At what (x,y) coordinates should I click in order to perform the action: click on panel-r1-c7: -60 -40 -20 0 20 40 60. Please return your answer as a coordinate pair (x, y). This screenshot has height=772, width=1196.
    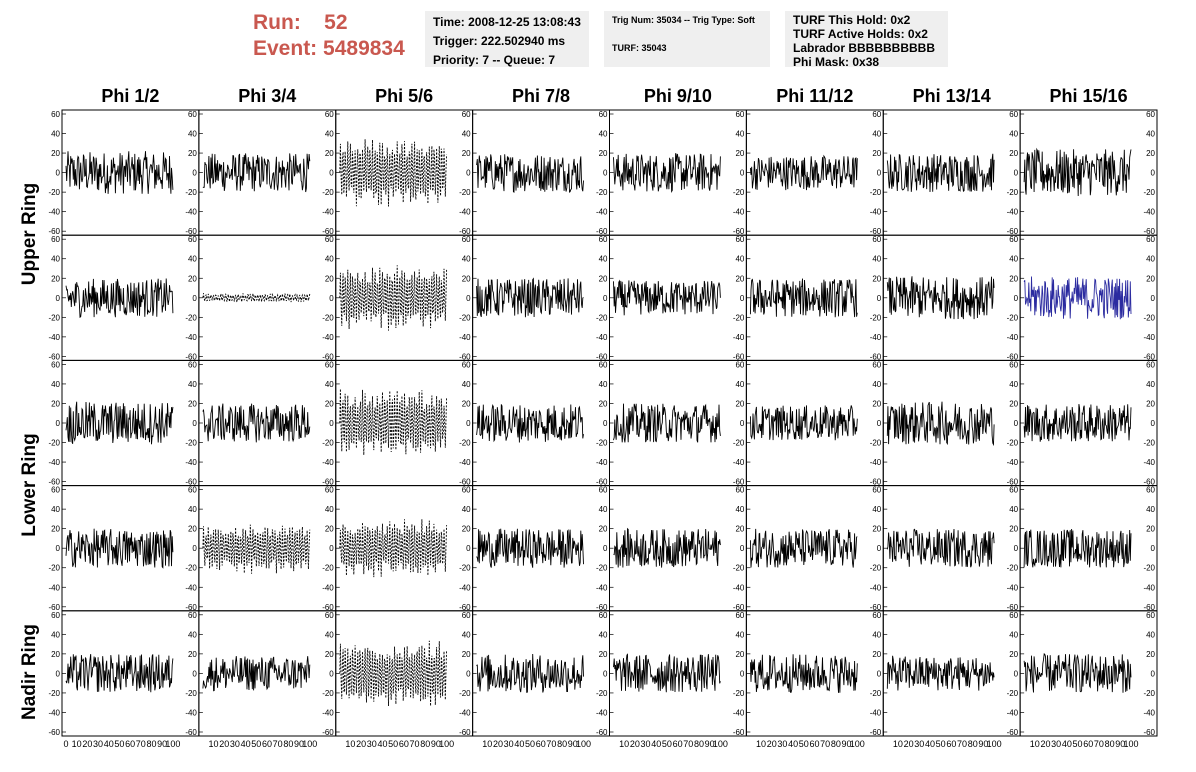
    Looking at the image, I should click on (1088, 297).